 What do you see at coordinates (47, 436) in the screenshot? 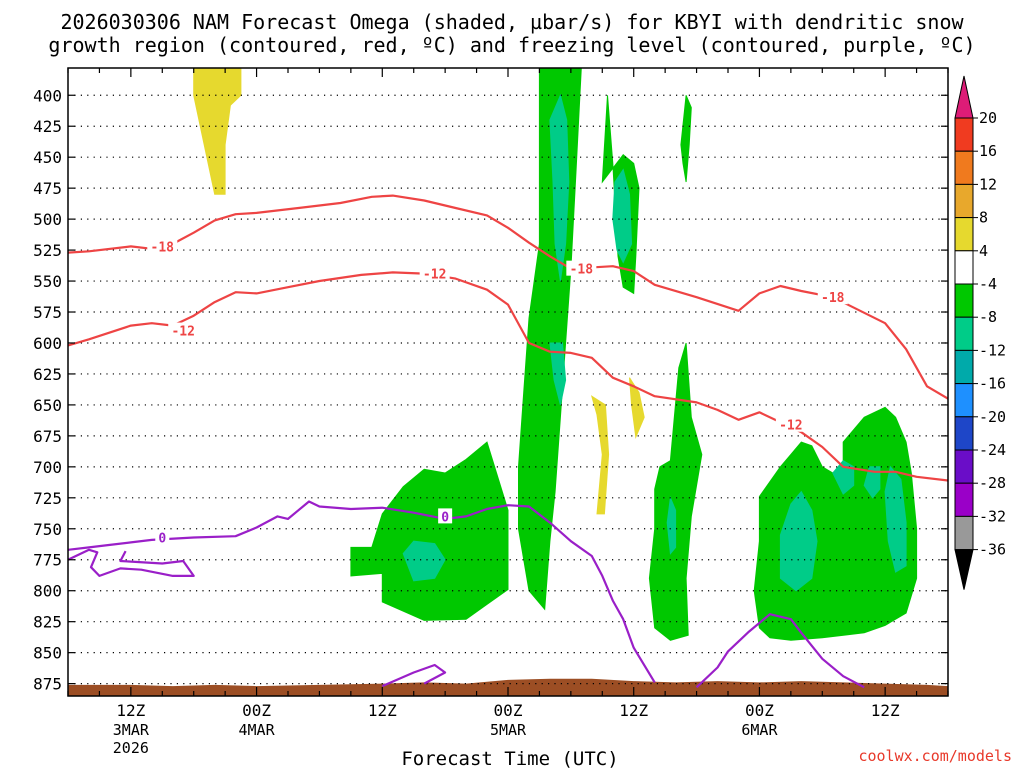
I see `y-tick-label-675: 675` at bounding box center [47, 436].